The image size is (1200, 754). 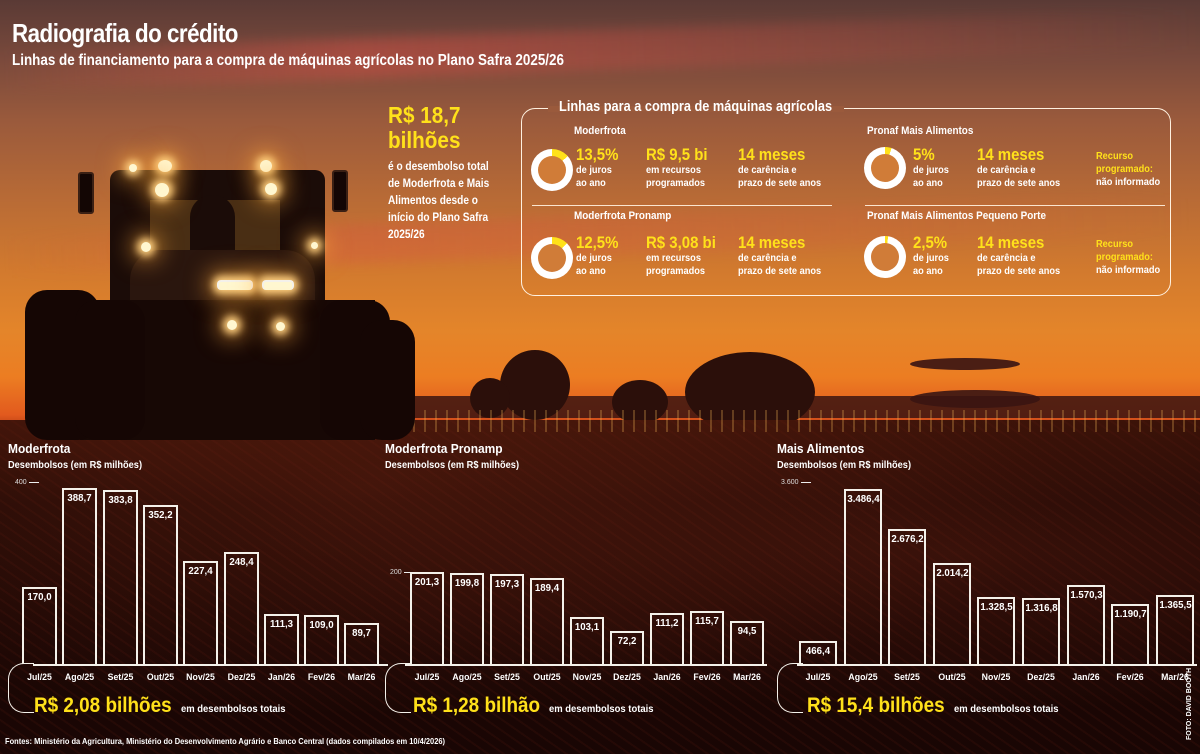 What do you see at coordinates (438, 218) in the screenshot?
I see `callout-desc-line: início do Plano Safra` at bounding box center [438, 218].